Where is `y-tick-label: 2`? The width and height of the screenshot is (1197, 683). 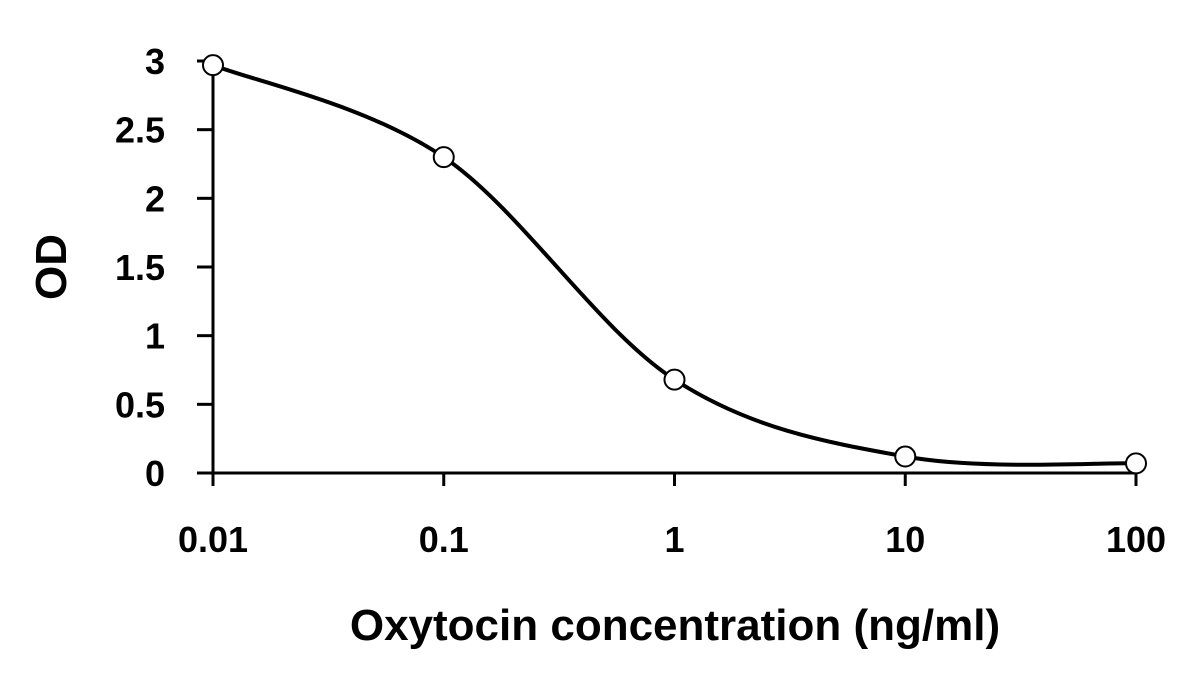
y-tick-label: 2 is located at coordinates (155, 198).